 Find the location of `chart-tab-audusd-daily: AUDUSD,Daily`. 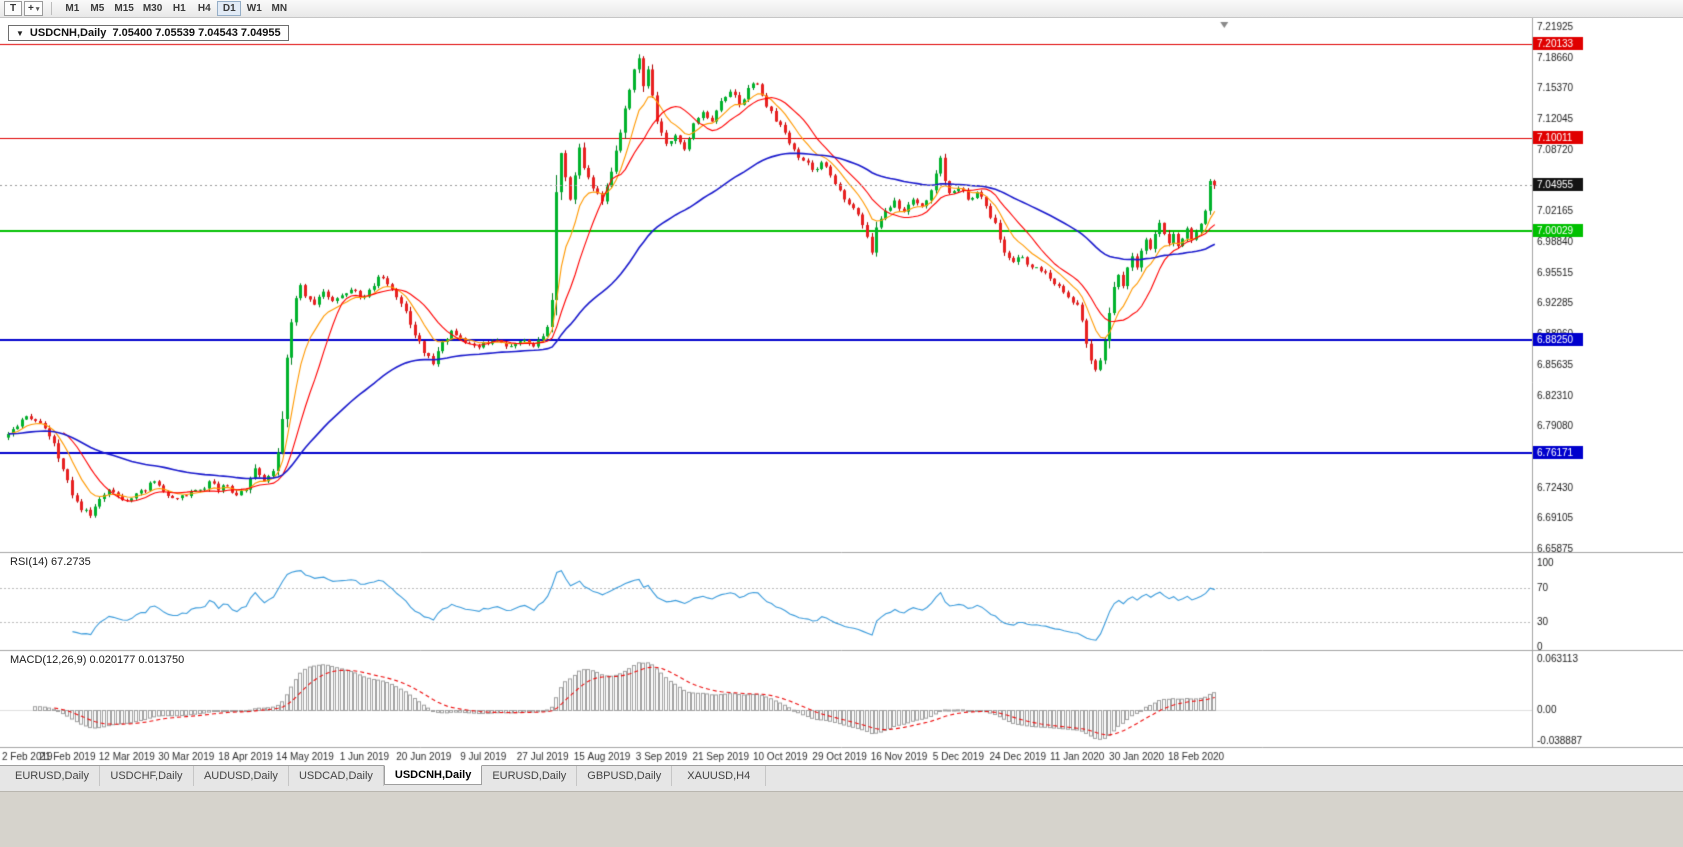

chart-tab-audusd-daily: AUDUSD,Daily is located at coordinates (241, 776).